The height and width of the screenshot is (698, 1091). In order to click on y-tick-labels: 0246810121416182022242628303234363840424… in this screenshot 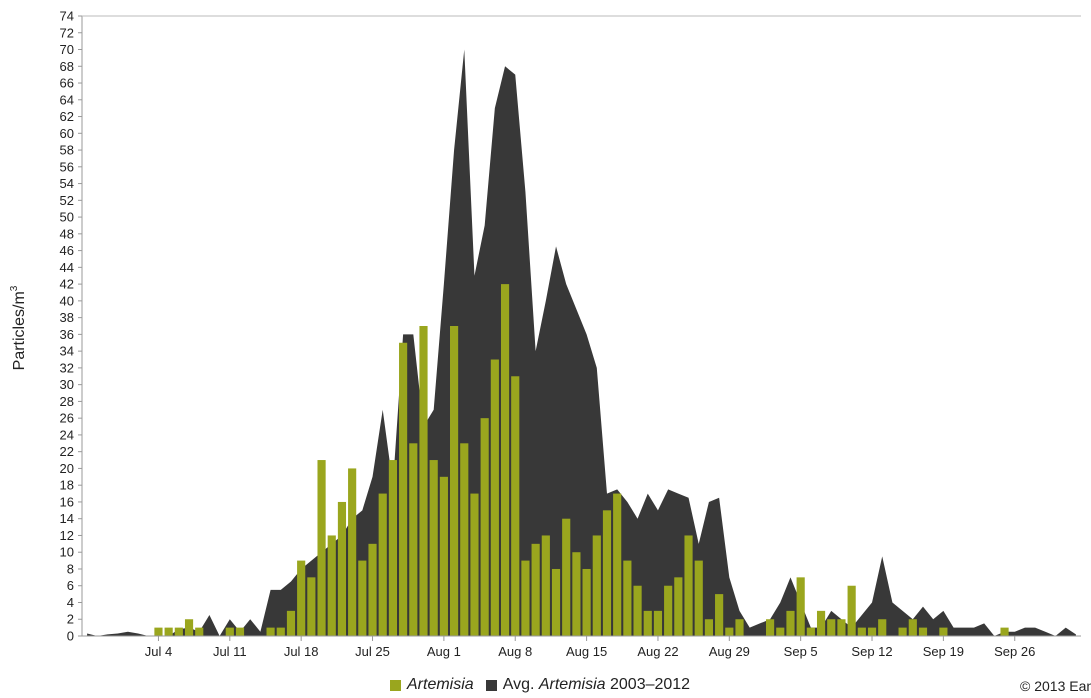, I will do `click(67, 326)`.